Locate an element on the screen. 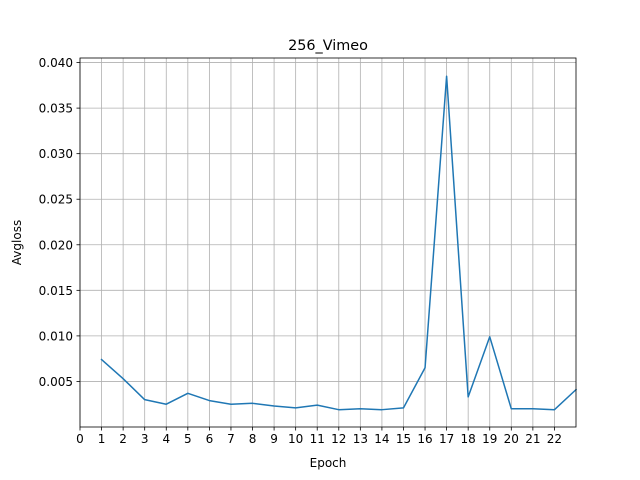  x-tick-label: 16 is located at coordinates (424, 439).